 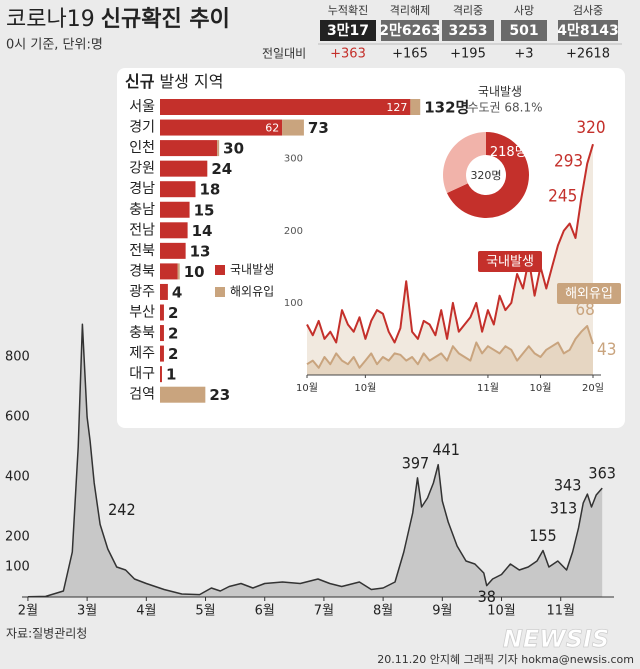 I want to click on bar-total-label: 73, so click(x=318, y=128).